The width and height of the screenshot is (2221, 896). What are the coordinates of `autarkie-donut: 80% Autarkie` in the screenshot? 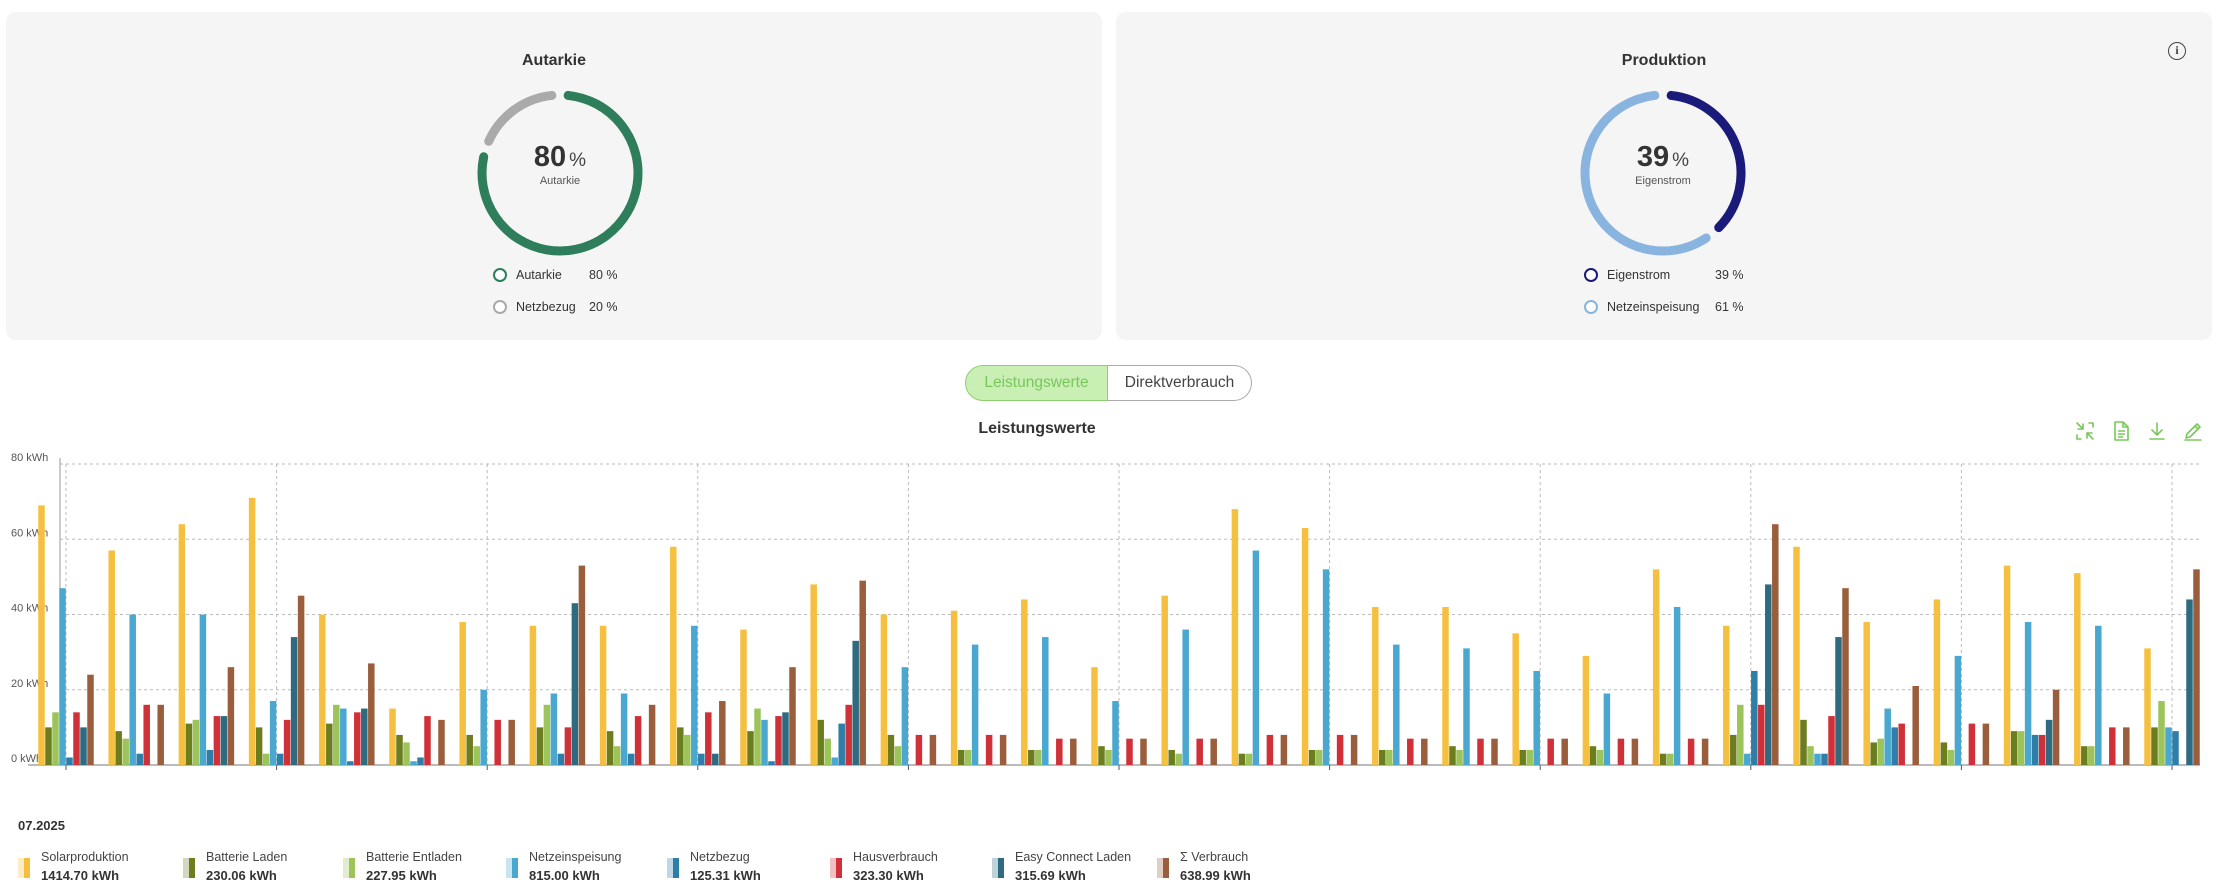 It's located at (560, 173).